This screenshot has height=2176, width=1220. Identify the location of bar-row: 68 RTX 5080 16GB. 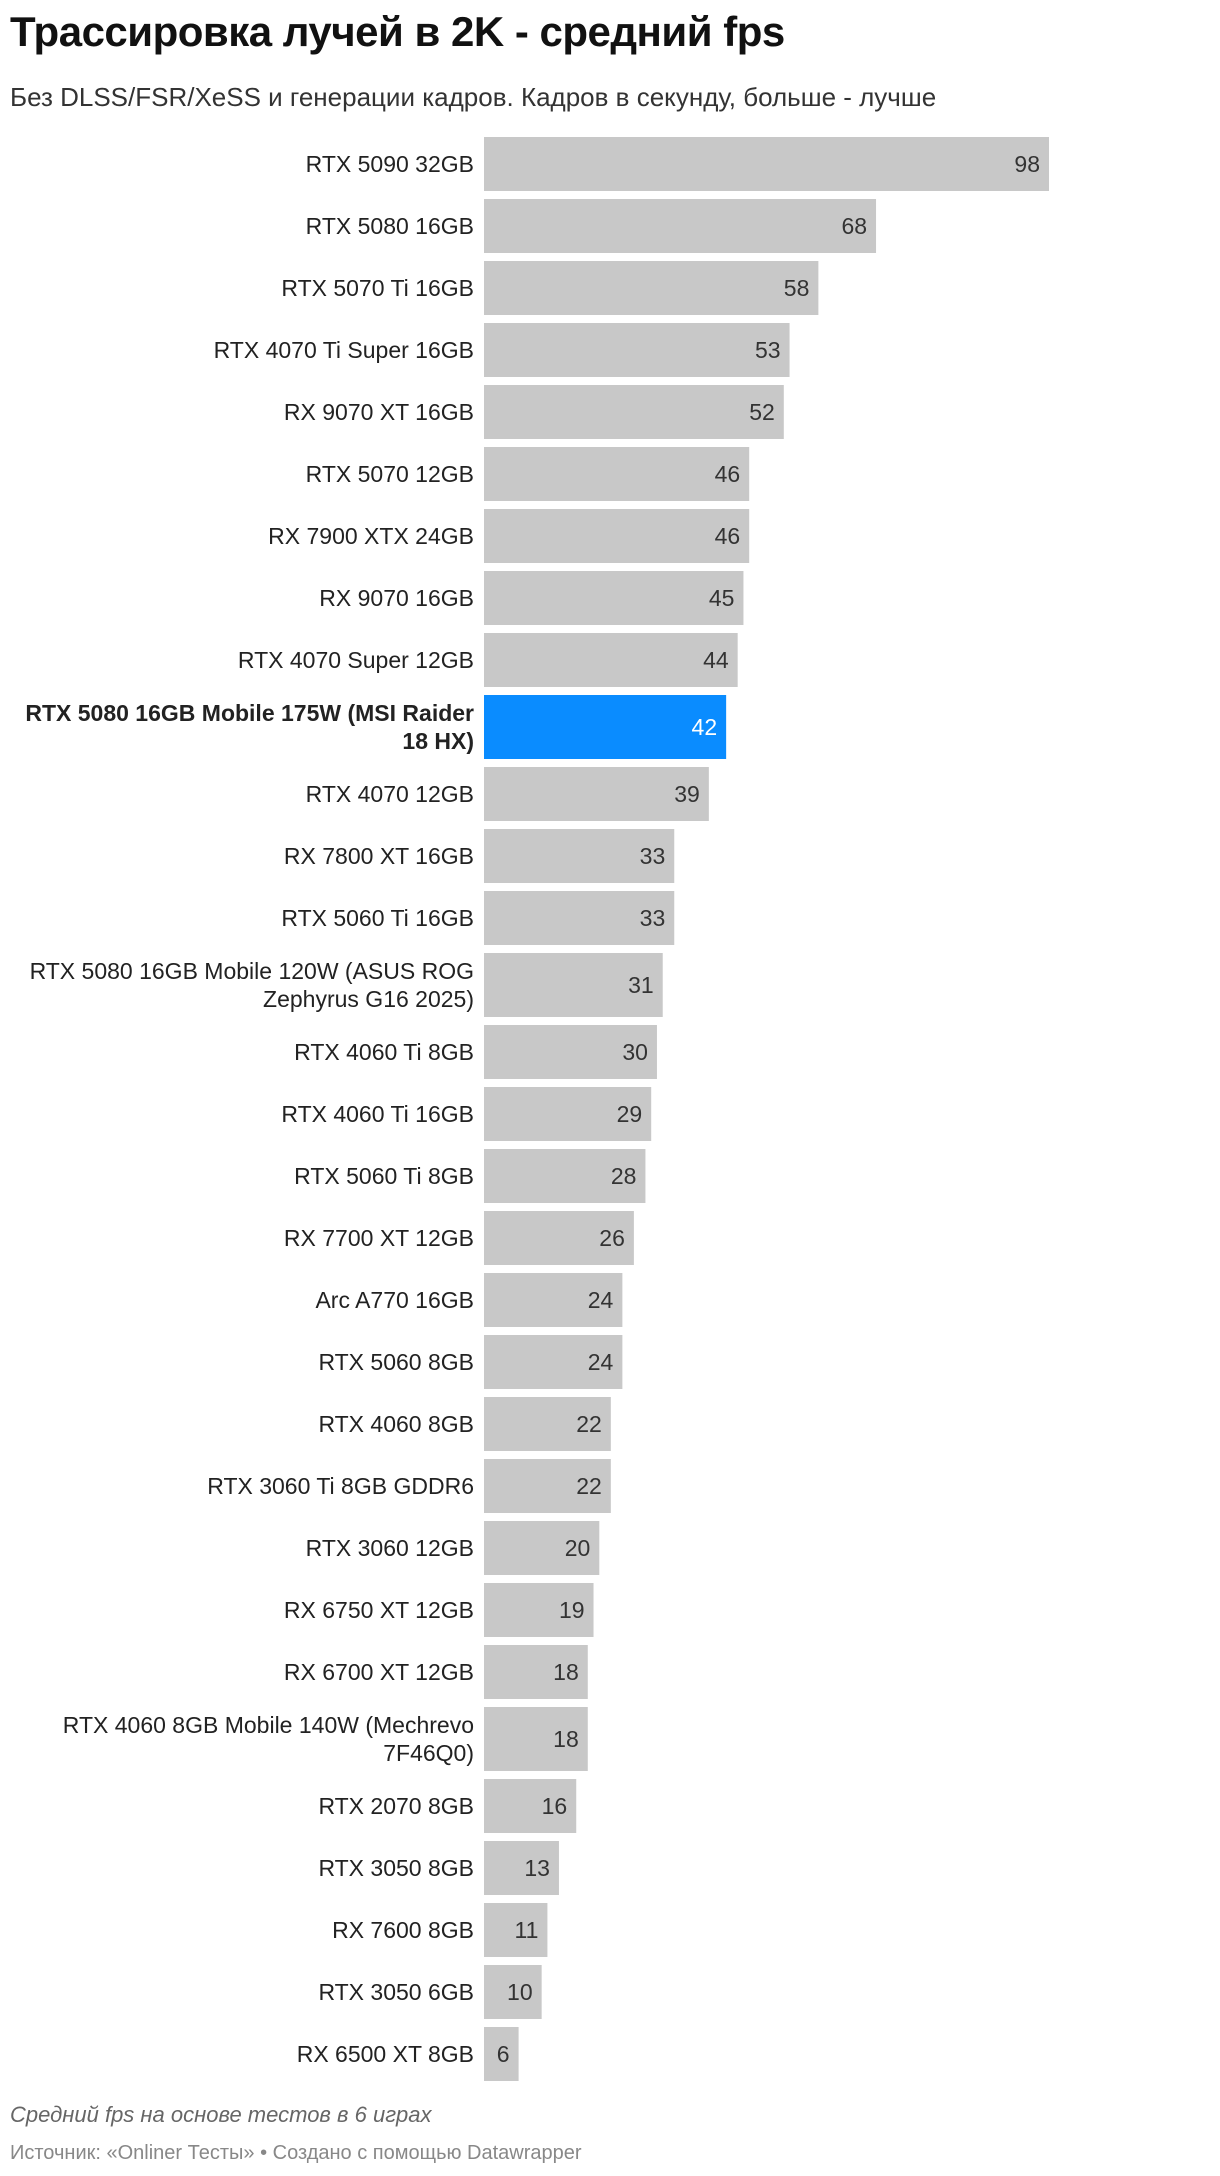
(591, 226).